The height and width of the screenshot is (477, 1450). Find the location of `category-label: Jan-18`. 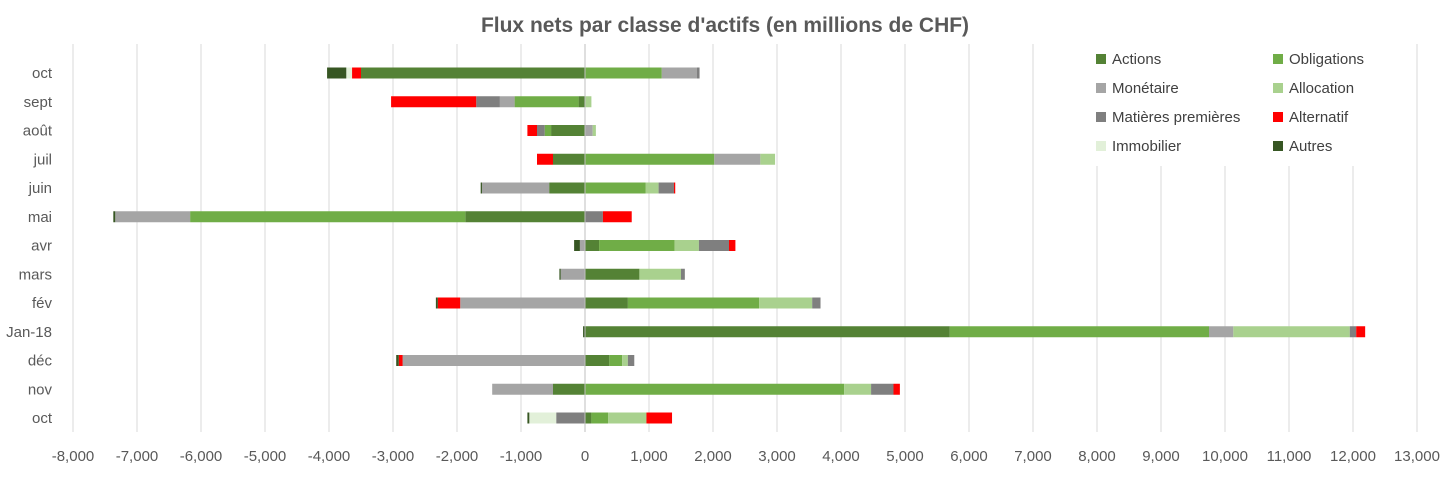

category-label: Jan-18 is located at coordinates (29, 332).